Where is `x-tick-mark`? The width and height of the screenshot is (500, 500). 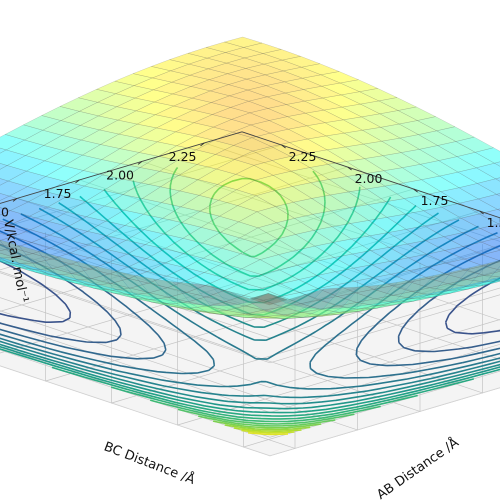 x-tick-mark is located at coordinates (140, 163).